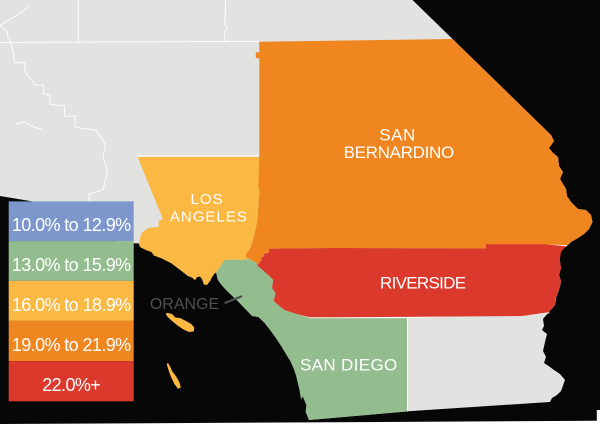 The width and height of the screenshot is (600, 437). Describe the element at coordinates (71, 385) in the screenshot. I see `svg-text: 22.0%+` at that location.